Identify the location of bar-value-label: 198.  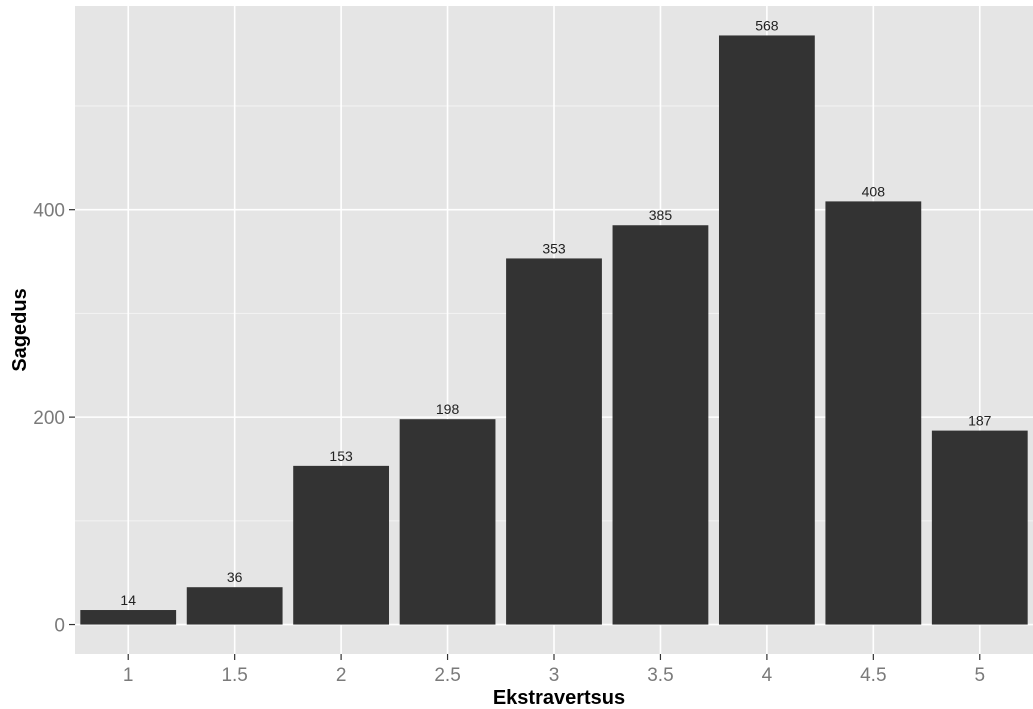
(448, 409).